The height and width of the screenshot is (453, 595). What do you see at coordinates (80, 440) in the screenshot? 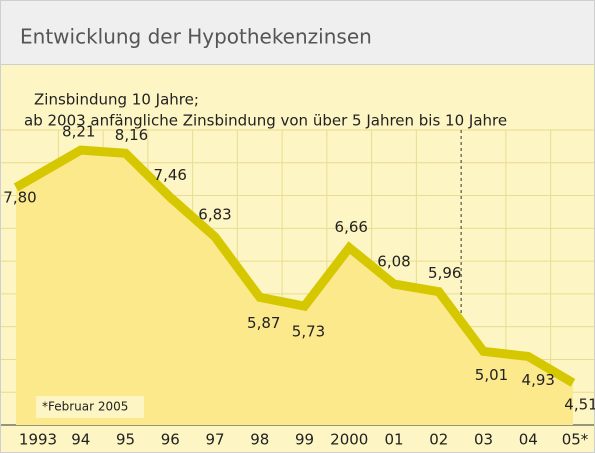
I see `x-tick-label: 94` at bounding box center [80, 440].